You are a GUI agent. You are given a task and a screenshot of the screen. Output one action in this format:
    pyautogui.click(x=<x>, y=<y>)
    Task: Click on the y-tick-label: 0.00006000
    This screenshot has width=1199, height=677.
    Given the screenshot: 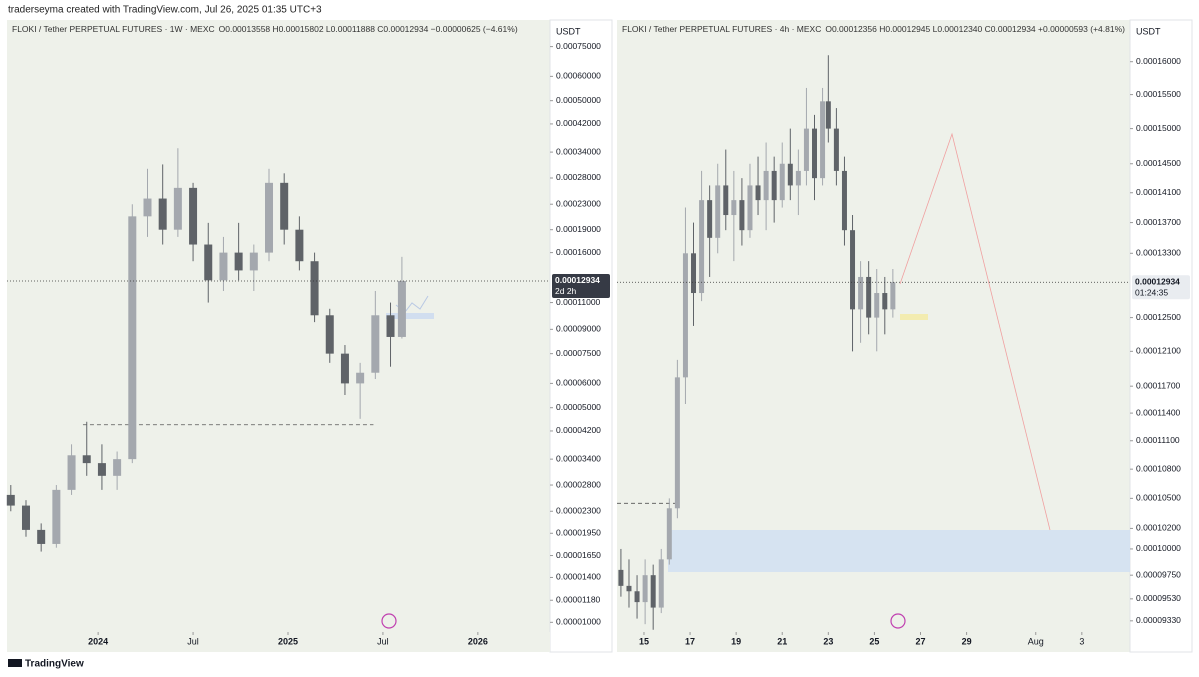 What is the action you would take?
    pyautogui.click(x=578, y=383)
    